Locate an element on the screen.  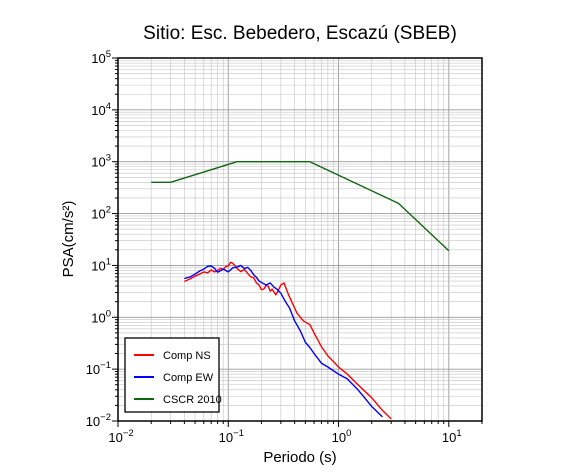
legend-label: Comp EW is located at coordinates (188, 378).